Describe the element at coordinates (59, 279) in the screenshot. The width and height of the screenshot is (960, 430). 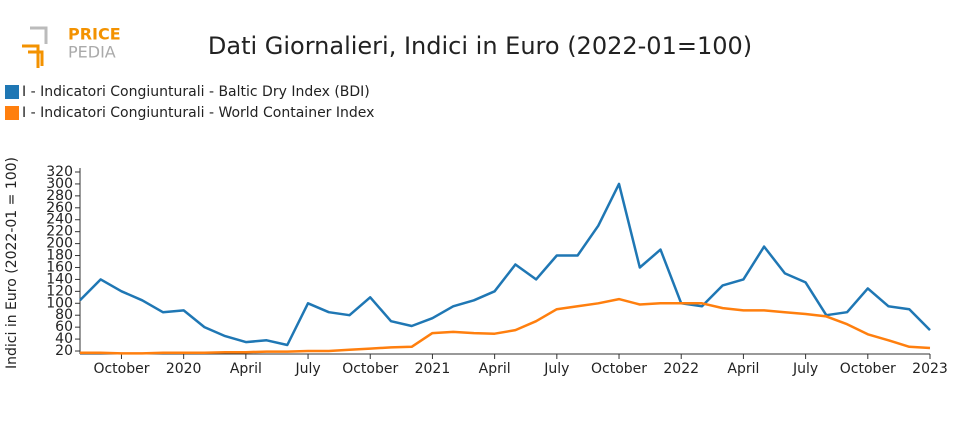
I see `y-tick-label: 140` at that location.